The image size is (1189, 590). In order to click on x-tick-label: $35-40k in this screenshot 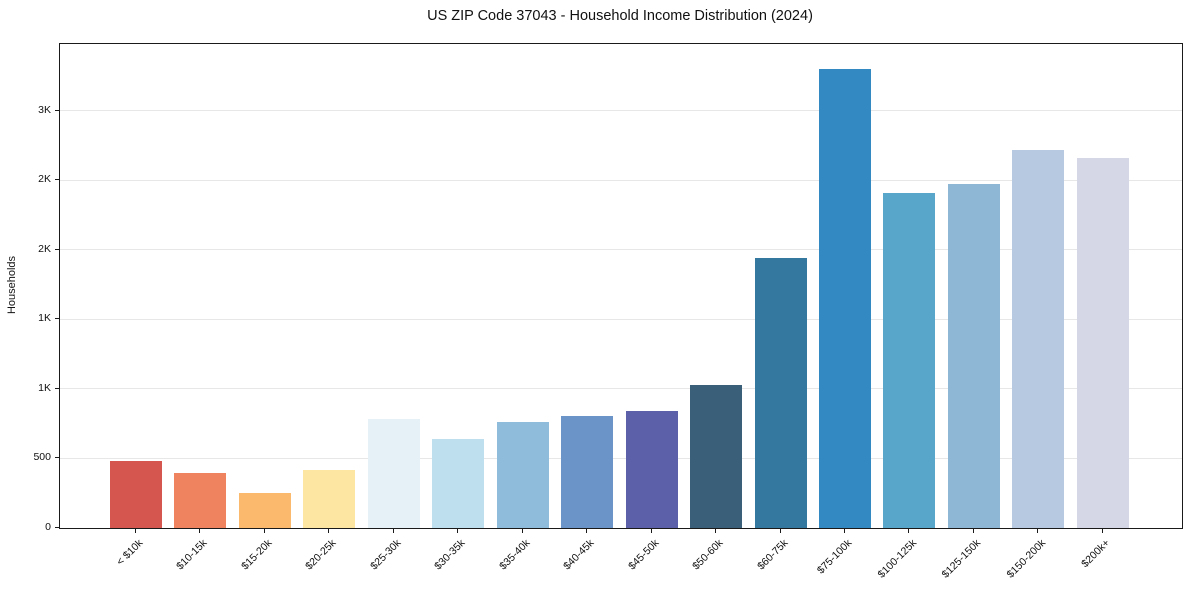, I will do `click(514, 555)`.